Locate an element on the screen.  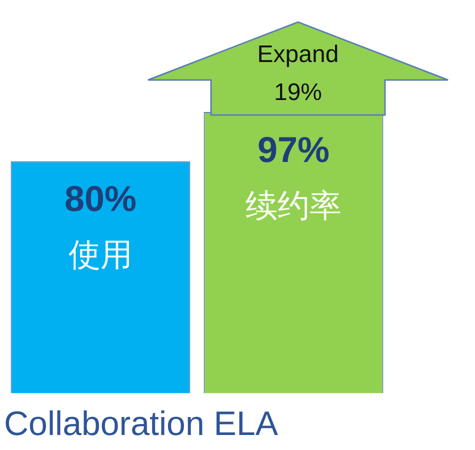
text: Collaboration ELA is located at coordinates (141, 423).